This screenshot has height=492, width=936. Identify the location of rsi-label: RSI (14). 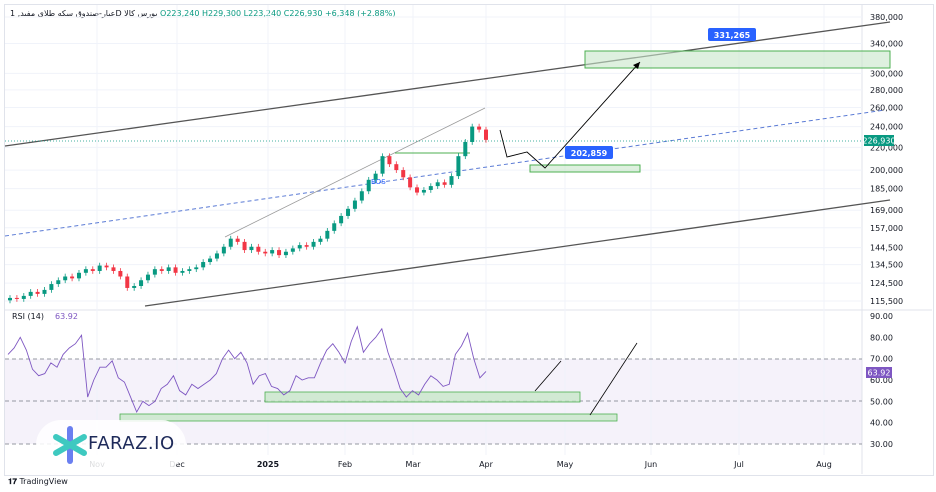
(28, 316).